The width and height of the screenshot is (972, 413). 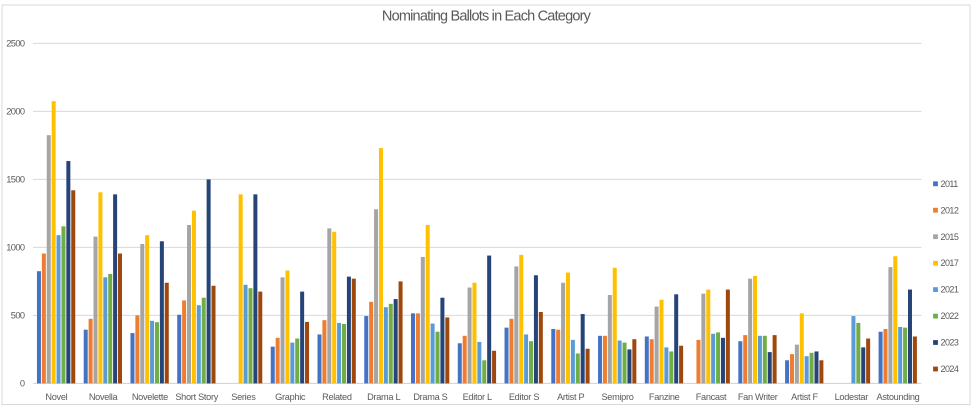 I want to click on svg-text: Artist F, so click(x=804, y=397).